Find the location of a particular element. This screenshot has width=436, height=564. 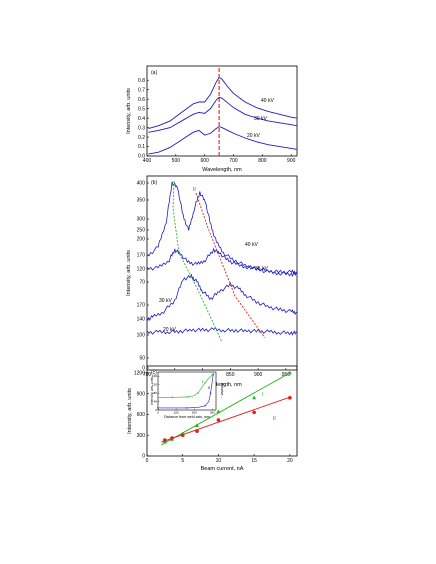

panel-a-ylabel: Intensity, arb. units is located at coordinates (129, 111).